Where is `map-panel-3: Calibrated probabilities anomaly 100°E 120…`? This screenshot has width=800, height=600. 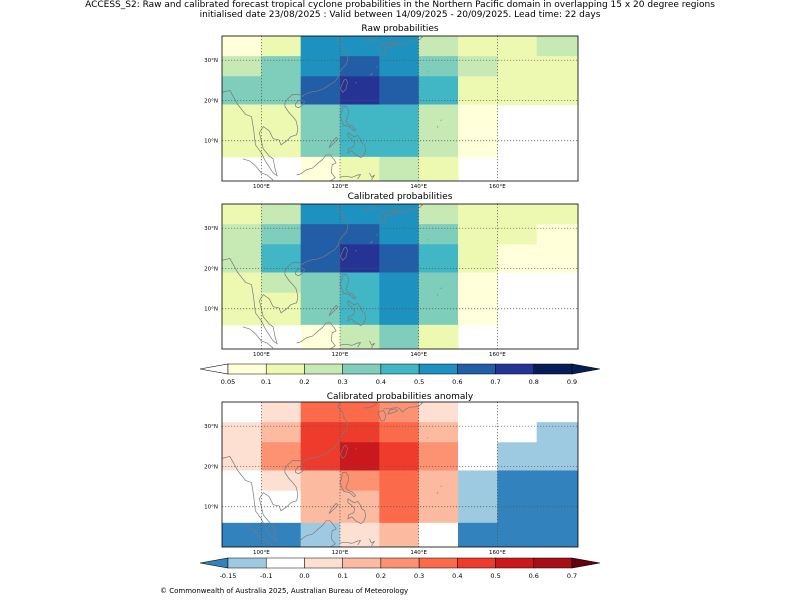 map-panel-3: Calibrated probabilities anomaly 100°E 120… is located at coordinates (391, 474).